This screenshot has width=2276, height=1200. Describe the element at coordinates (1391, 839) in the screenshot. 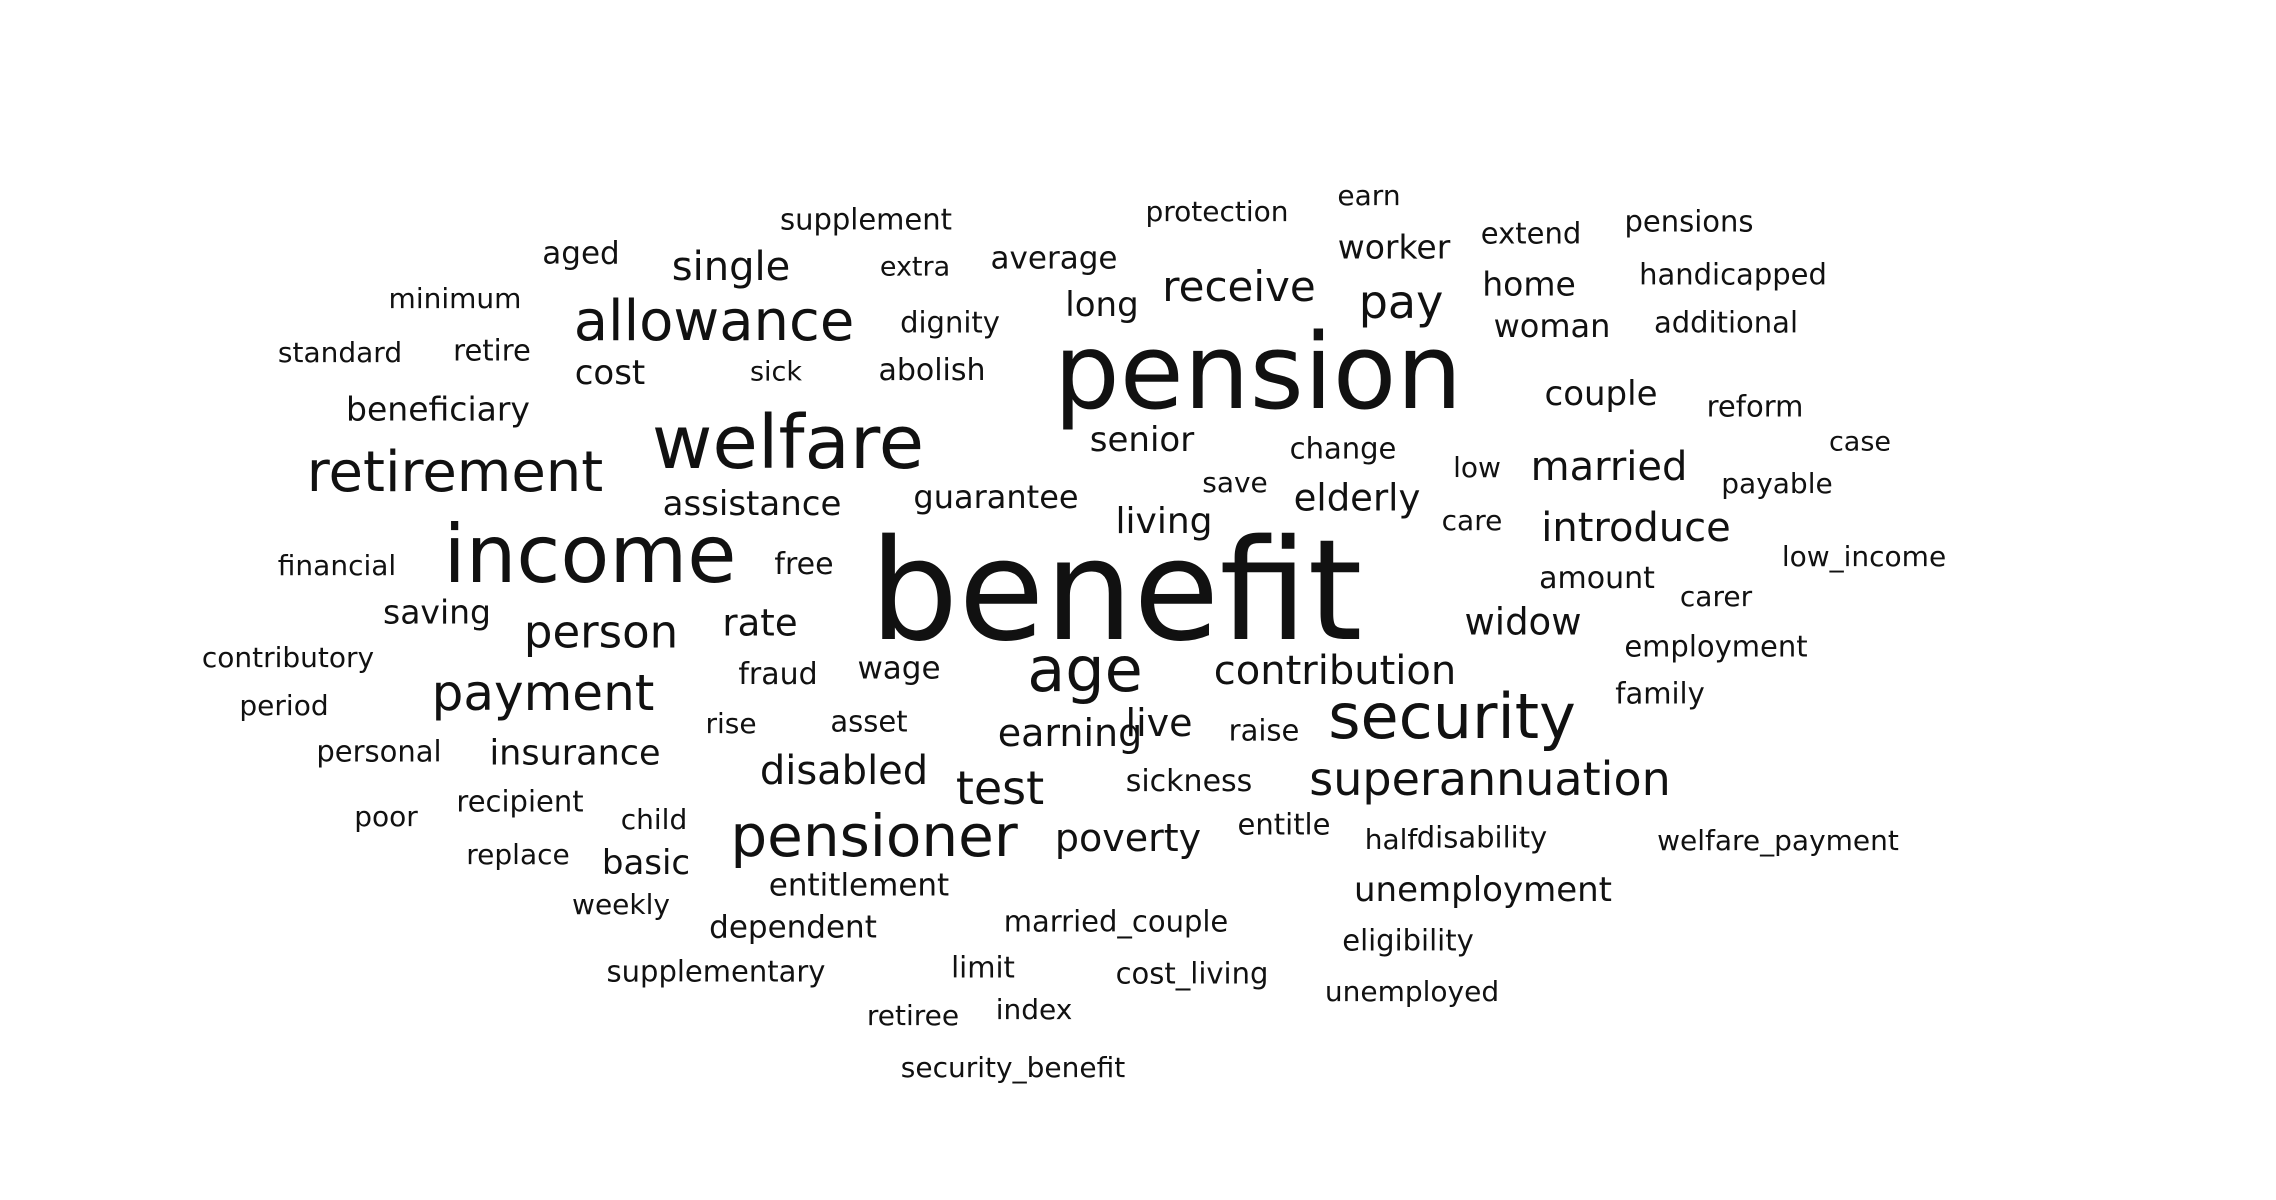

I see `word: half` at that location.